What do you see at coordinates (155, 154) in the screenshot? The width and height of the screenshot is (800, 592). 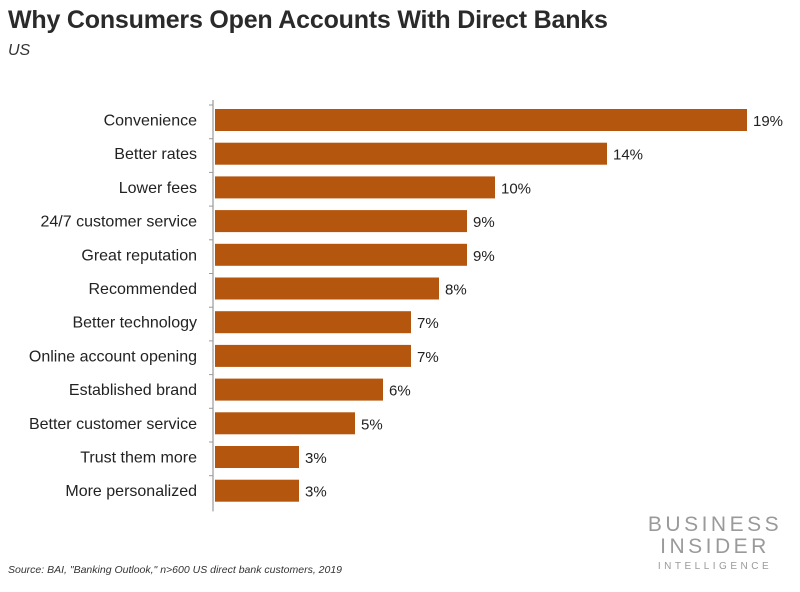 I see `category-label: Better rates` at bounding box center [155, 154].